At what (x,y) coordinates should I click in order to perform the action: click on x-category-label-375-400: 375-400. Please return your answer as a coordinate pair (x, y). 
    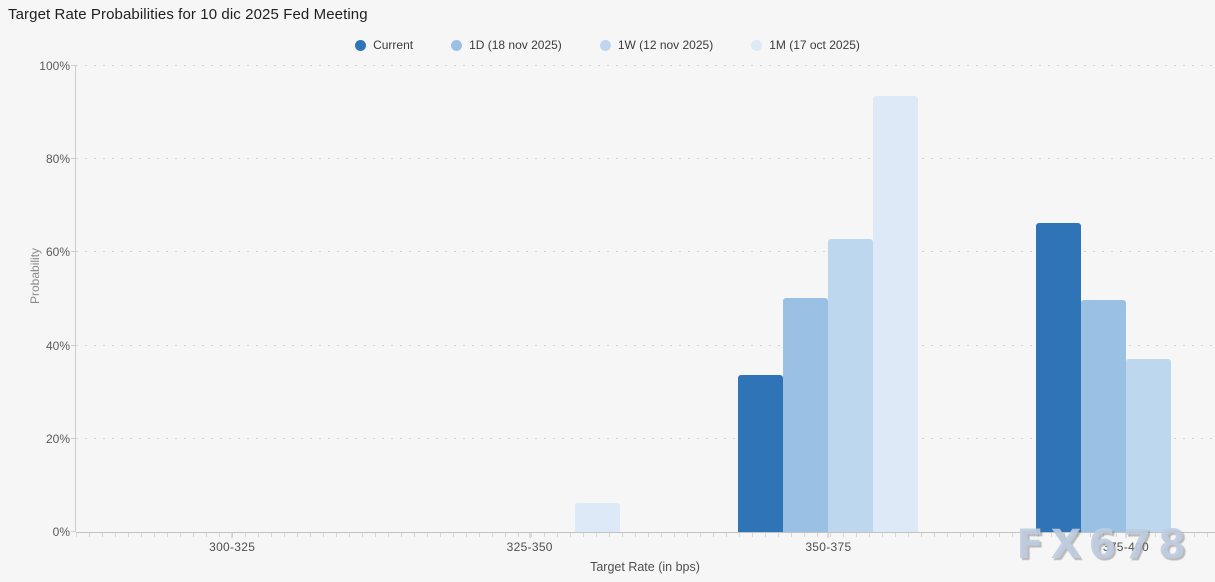
    Looking at the image, I should click on (1125, 547).